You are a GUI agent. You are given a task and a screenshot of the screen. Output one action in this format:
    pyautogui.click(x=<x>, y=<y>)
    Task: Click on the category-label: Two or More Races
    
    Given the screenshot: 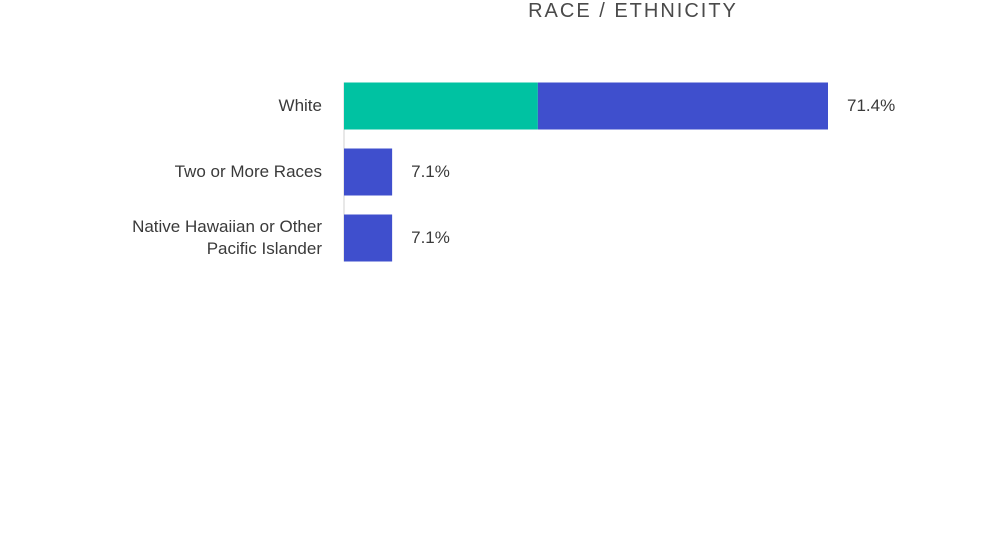 What is the action you would take?
    pyautogui.click(x=248, y=171)
    